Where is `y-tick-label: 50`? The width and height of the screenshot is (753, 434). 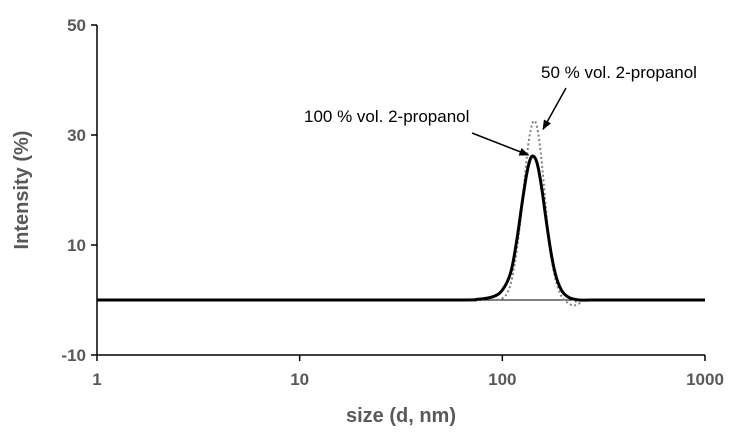
y-tick-label: 50 is located at coordinates (76, 25).